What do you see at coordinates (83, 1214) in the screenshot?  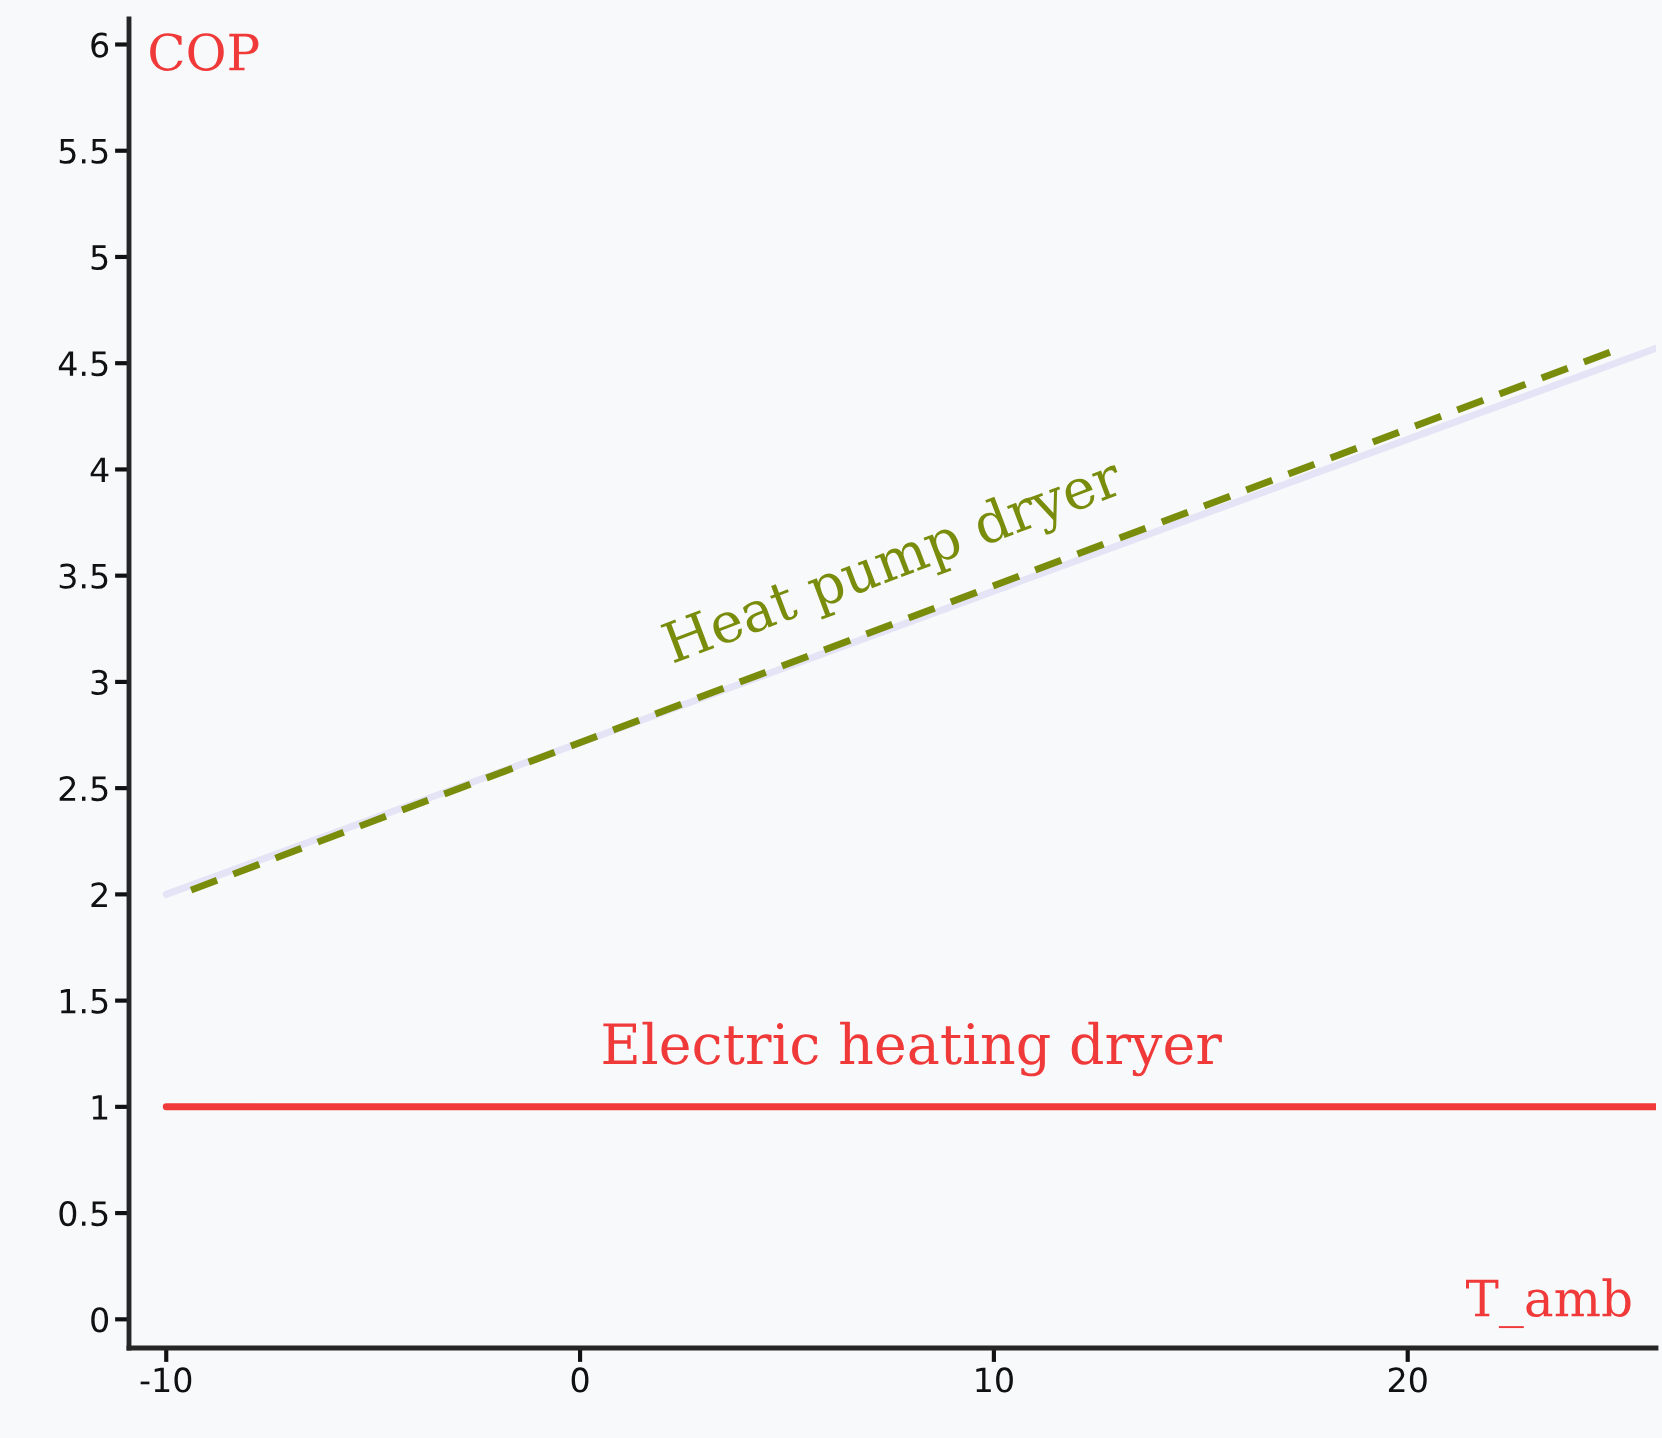 I see `y-tick-label: 0.5` at bounding box center [83, 1214].